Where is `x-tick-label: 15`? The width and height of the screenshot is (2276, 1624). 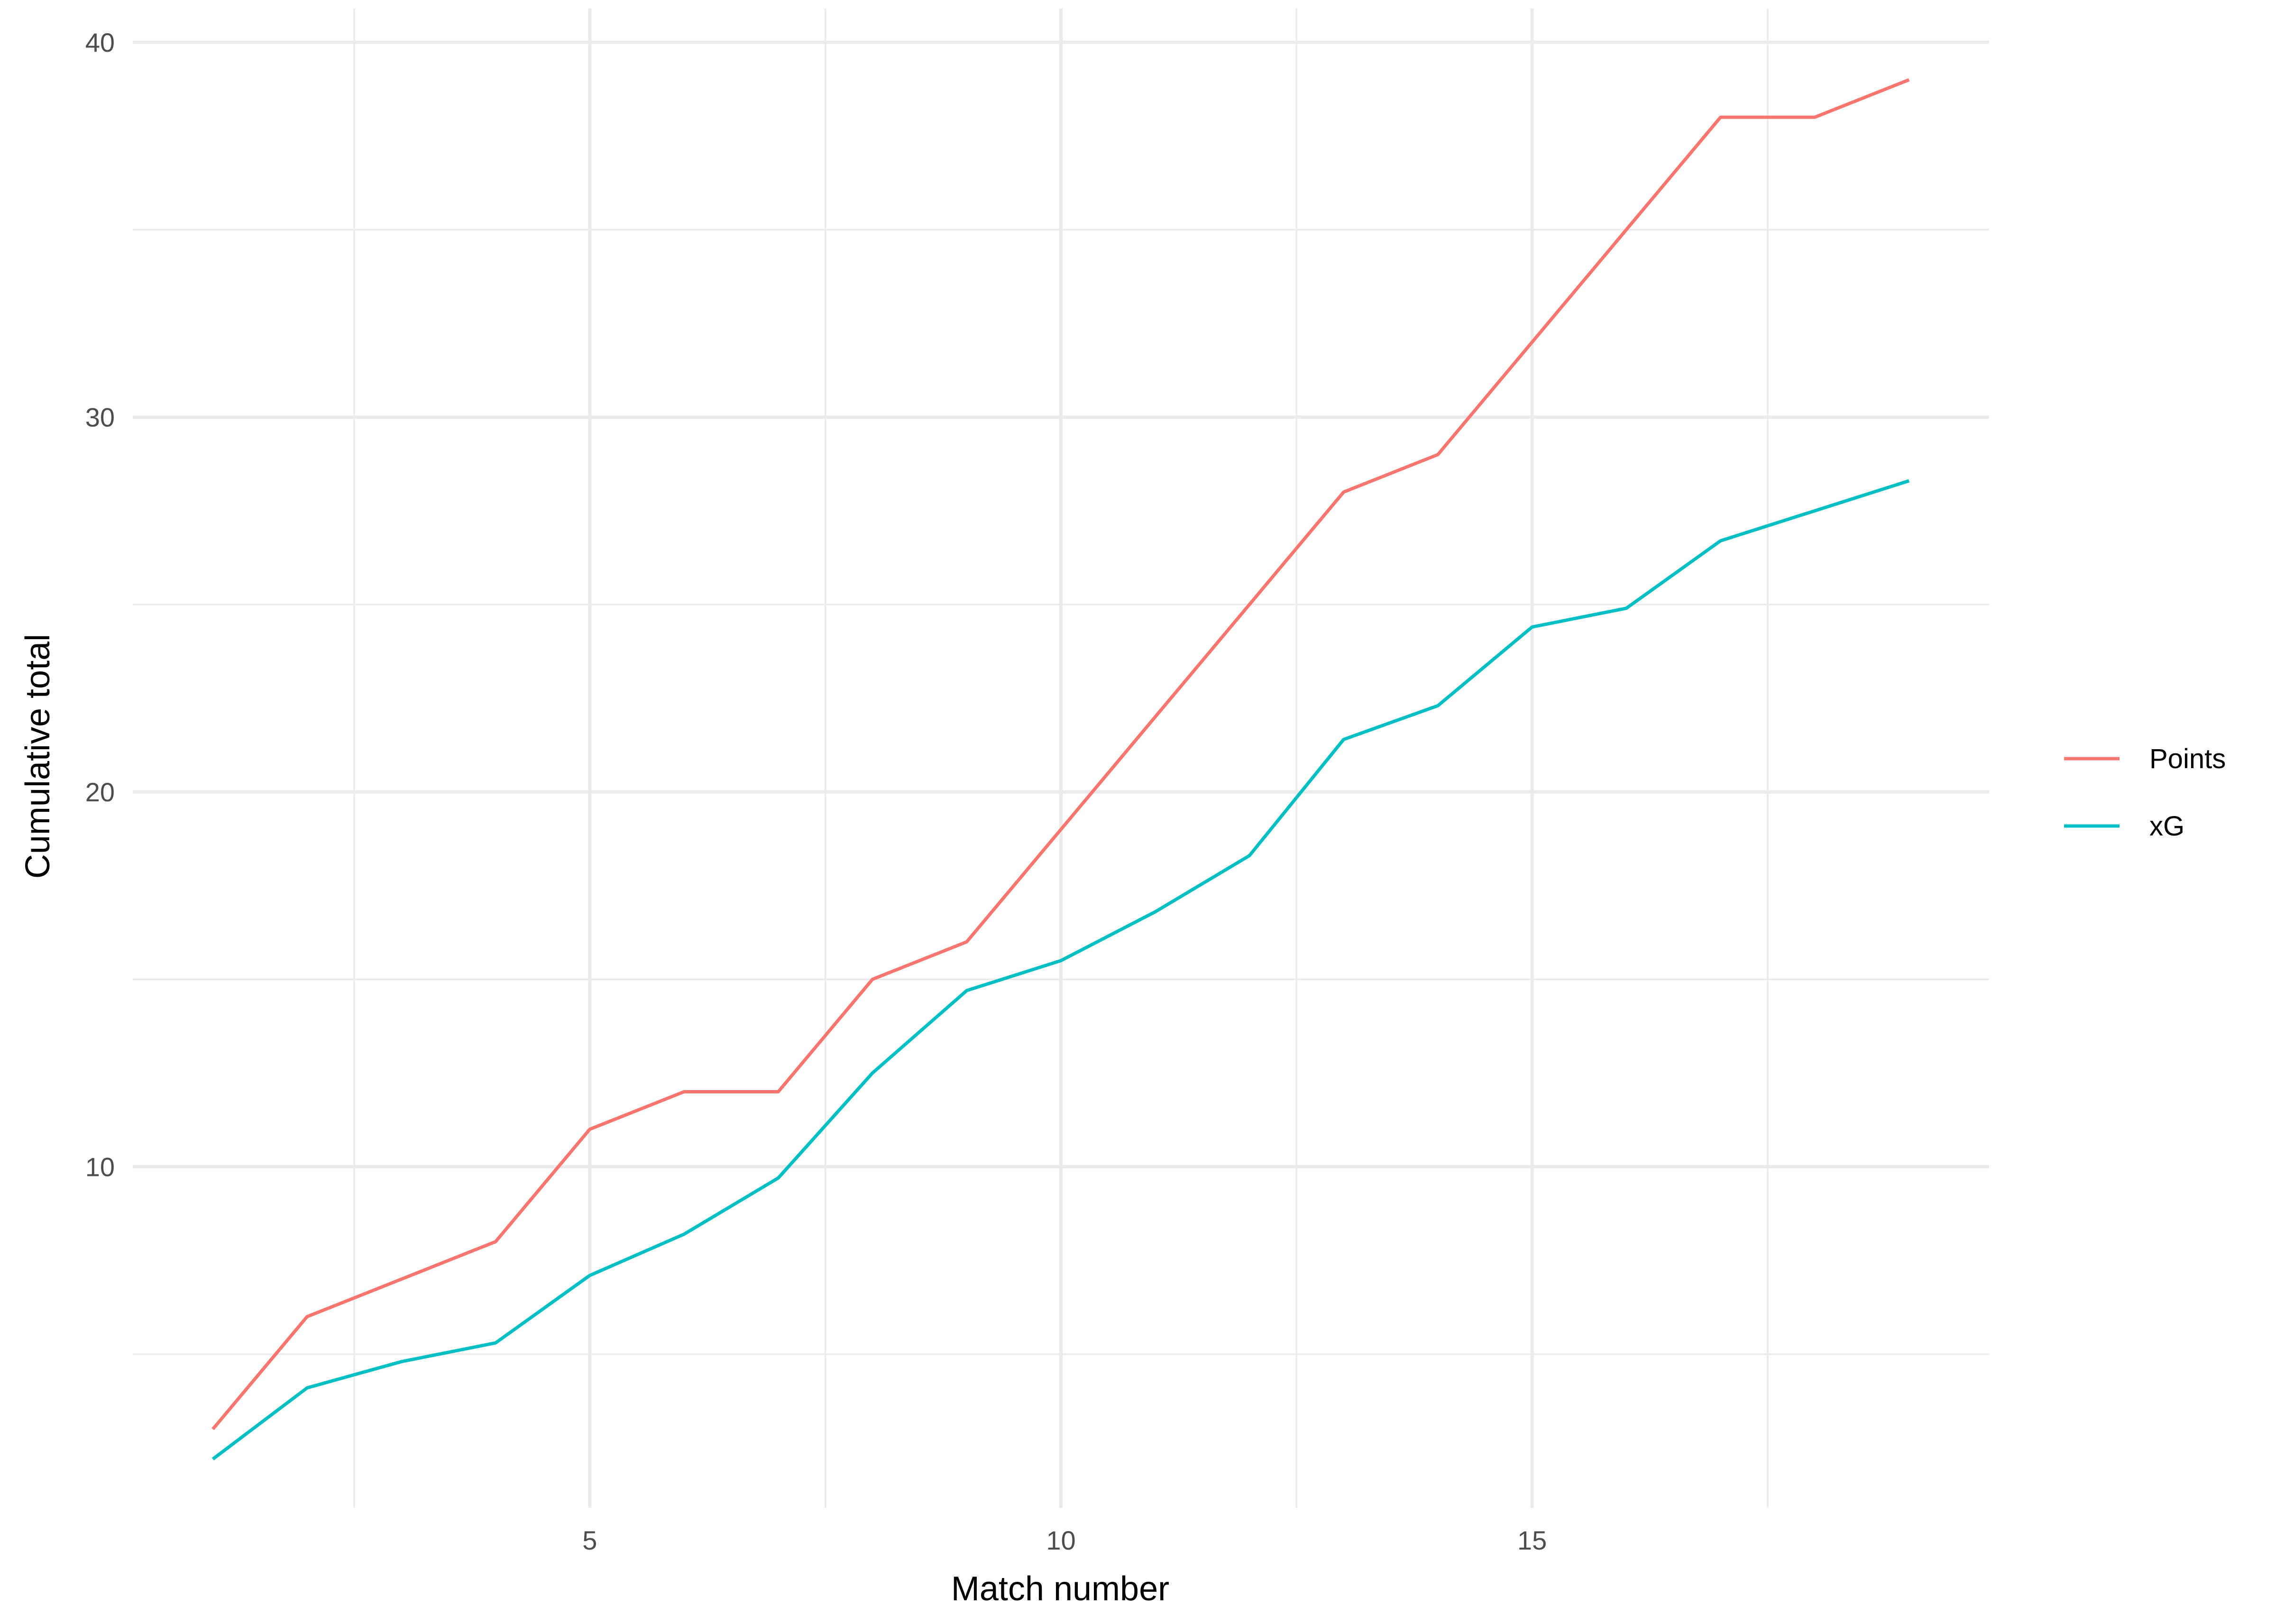 x-tick-label: 15 is located at coordinates (1532, 1540).